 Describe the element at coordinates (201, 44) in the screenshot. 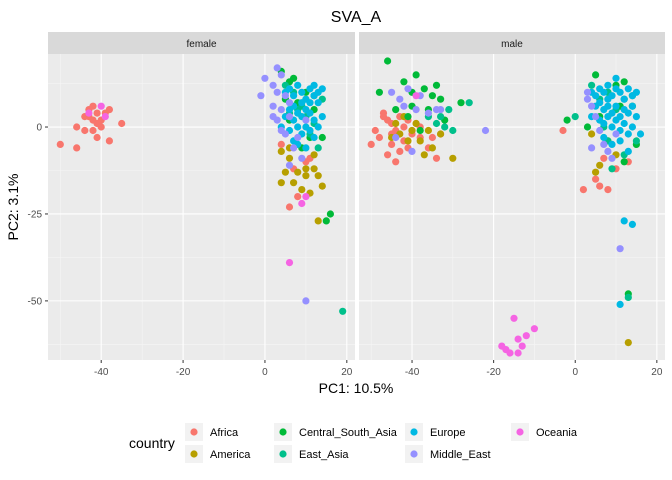

I see `panel-female-label: female` at that location.